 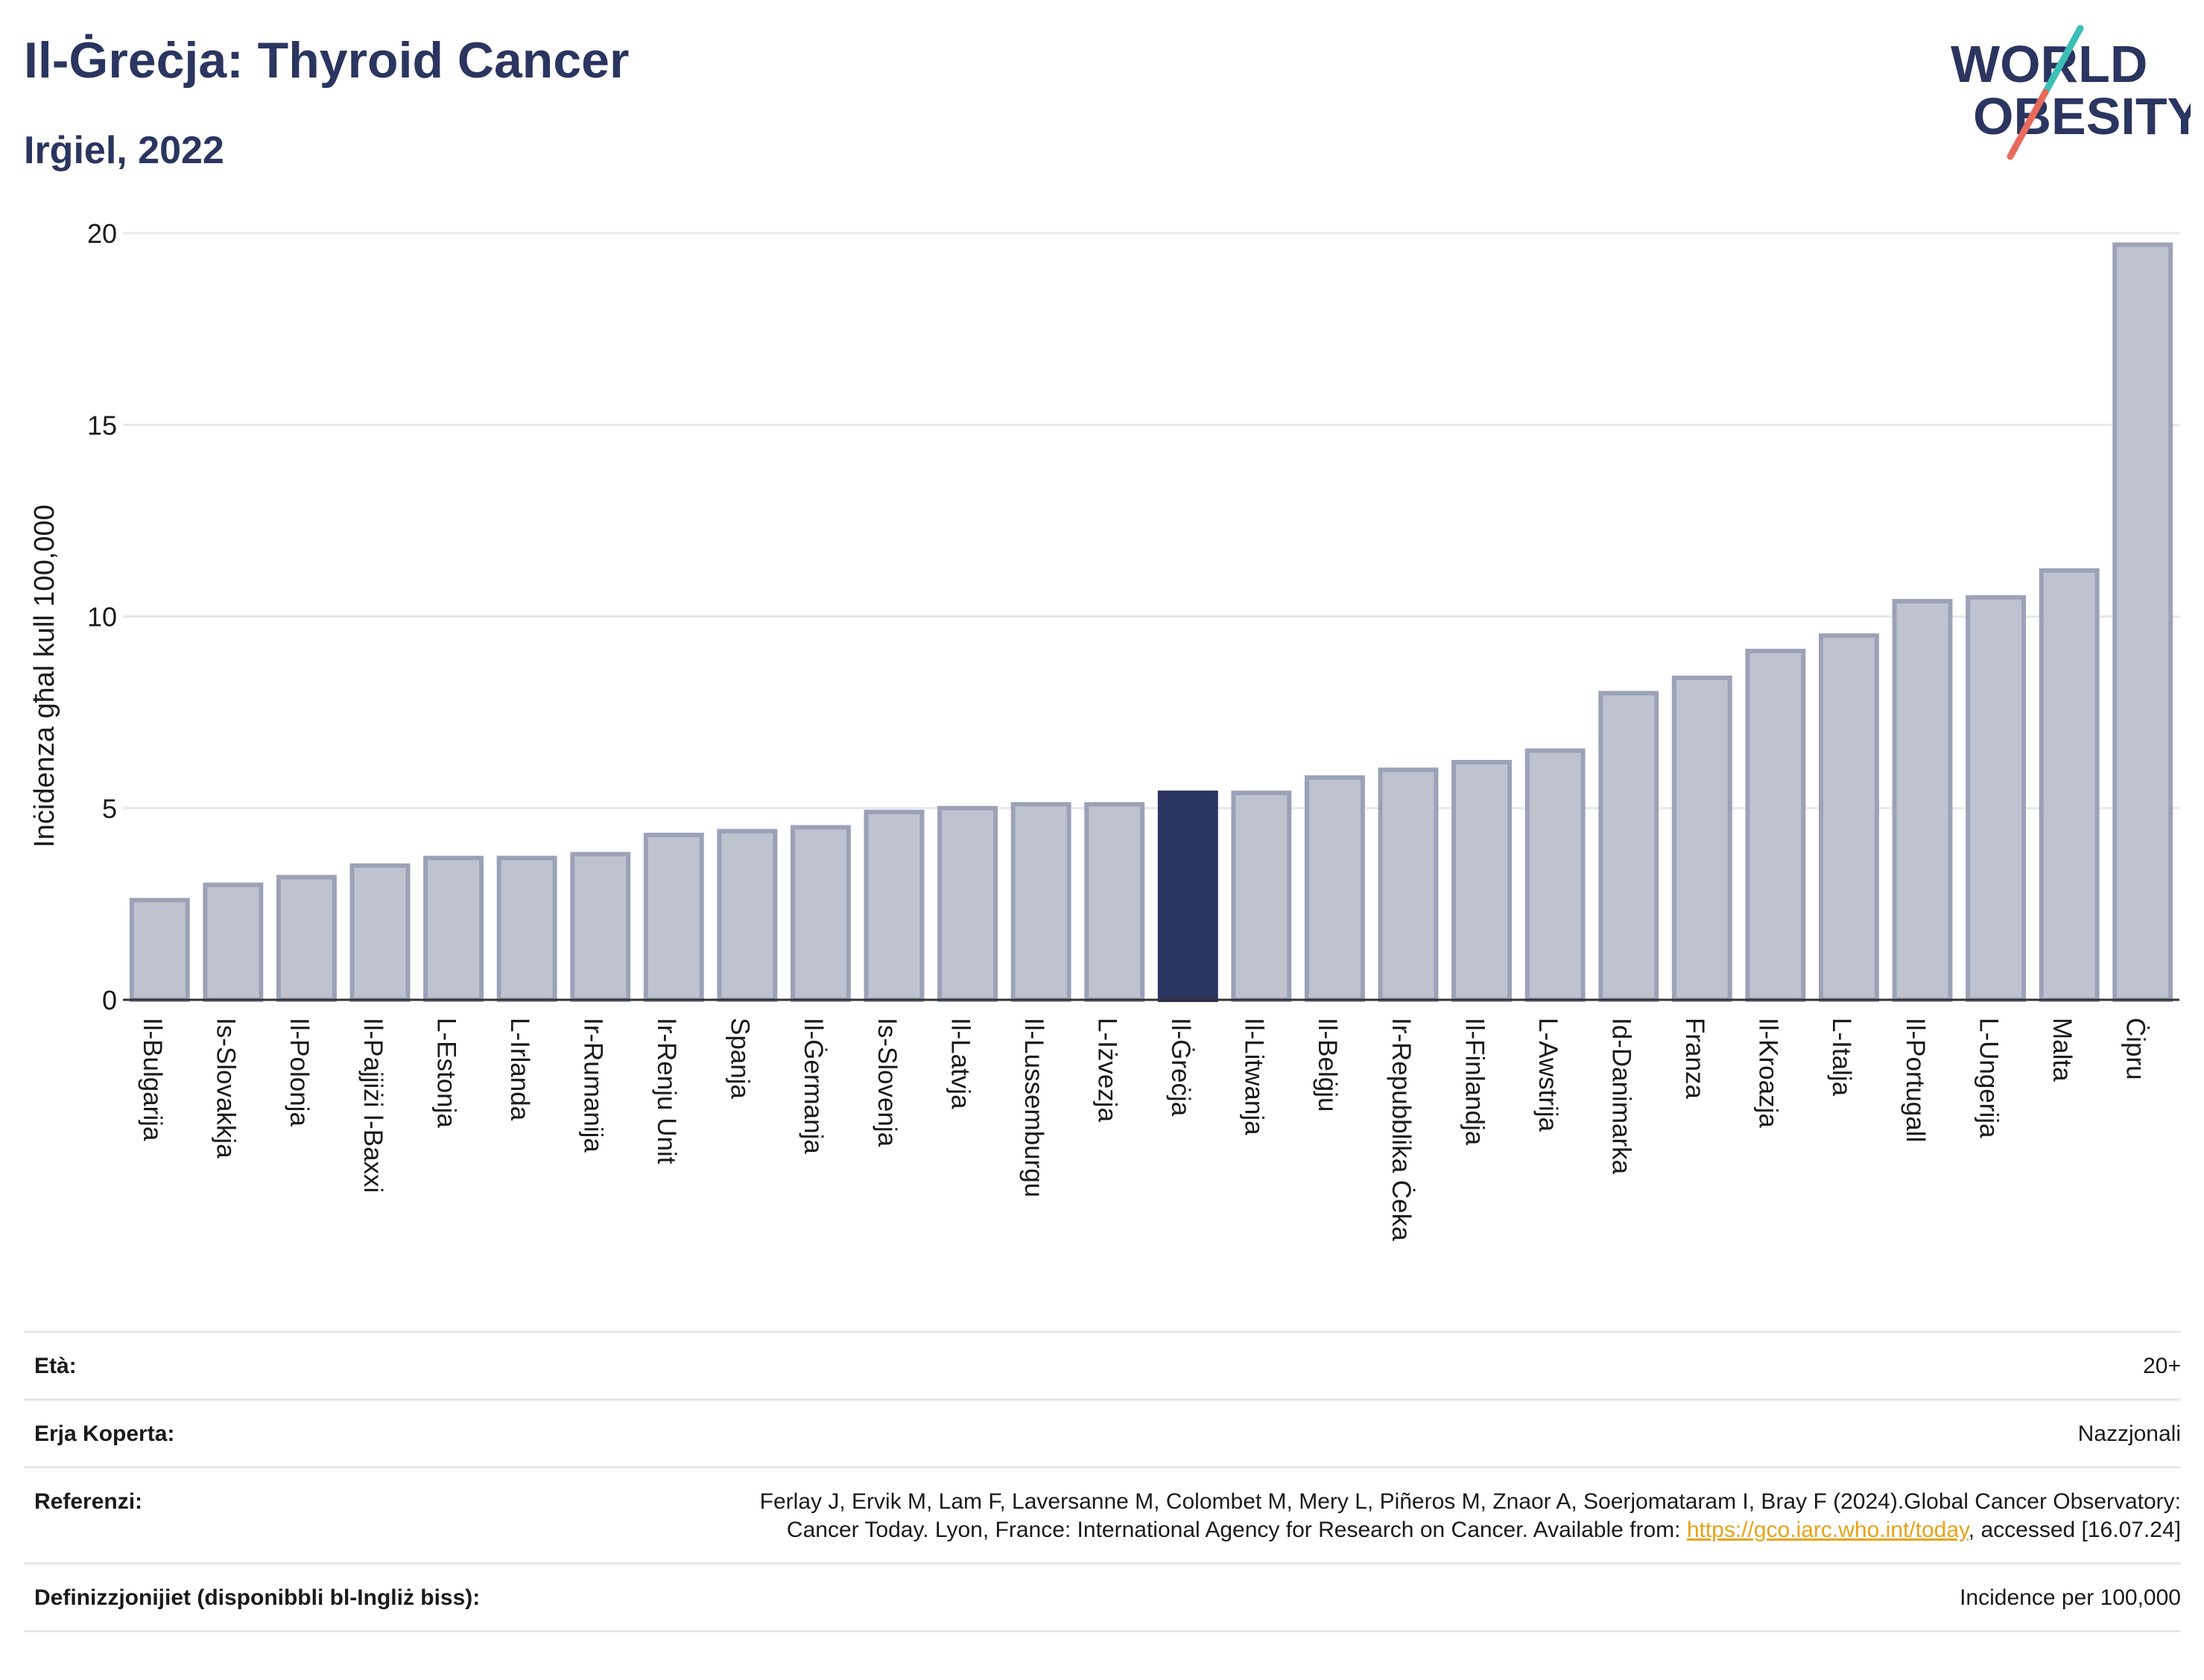 What do you see at coordinates (1180, 1067) in the screenshot?
I see `x-tick-label: Il-Ġreċja` at bounding box center [1180, 1067].